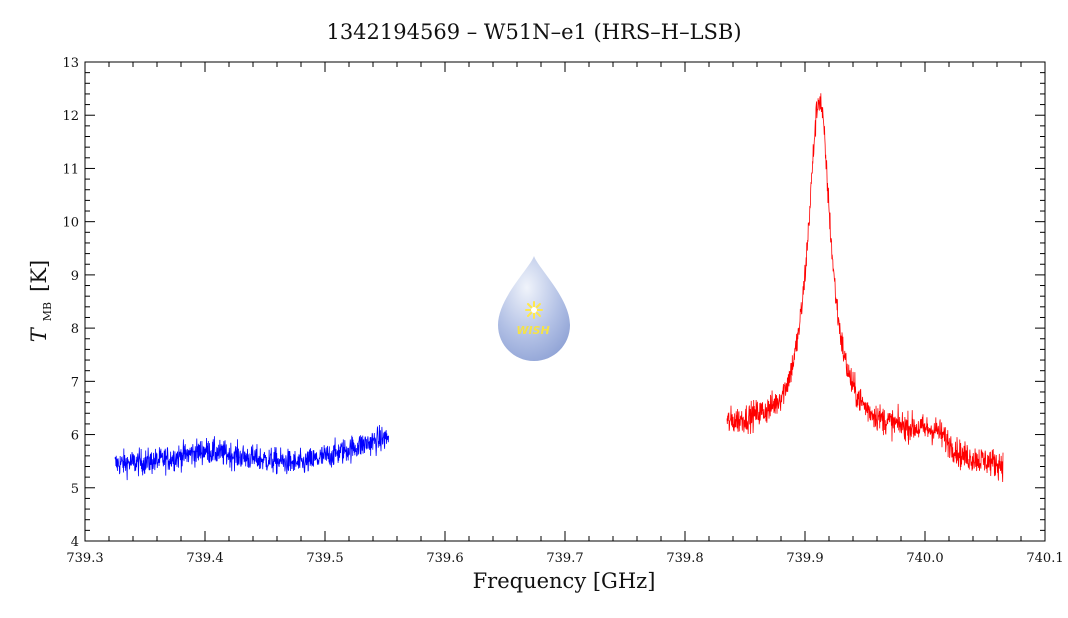 This screenshot has width=1068, height=618. I want to click on y-axis-symbol: T, so click(39, 334).